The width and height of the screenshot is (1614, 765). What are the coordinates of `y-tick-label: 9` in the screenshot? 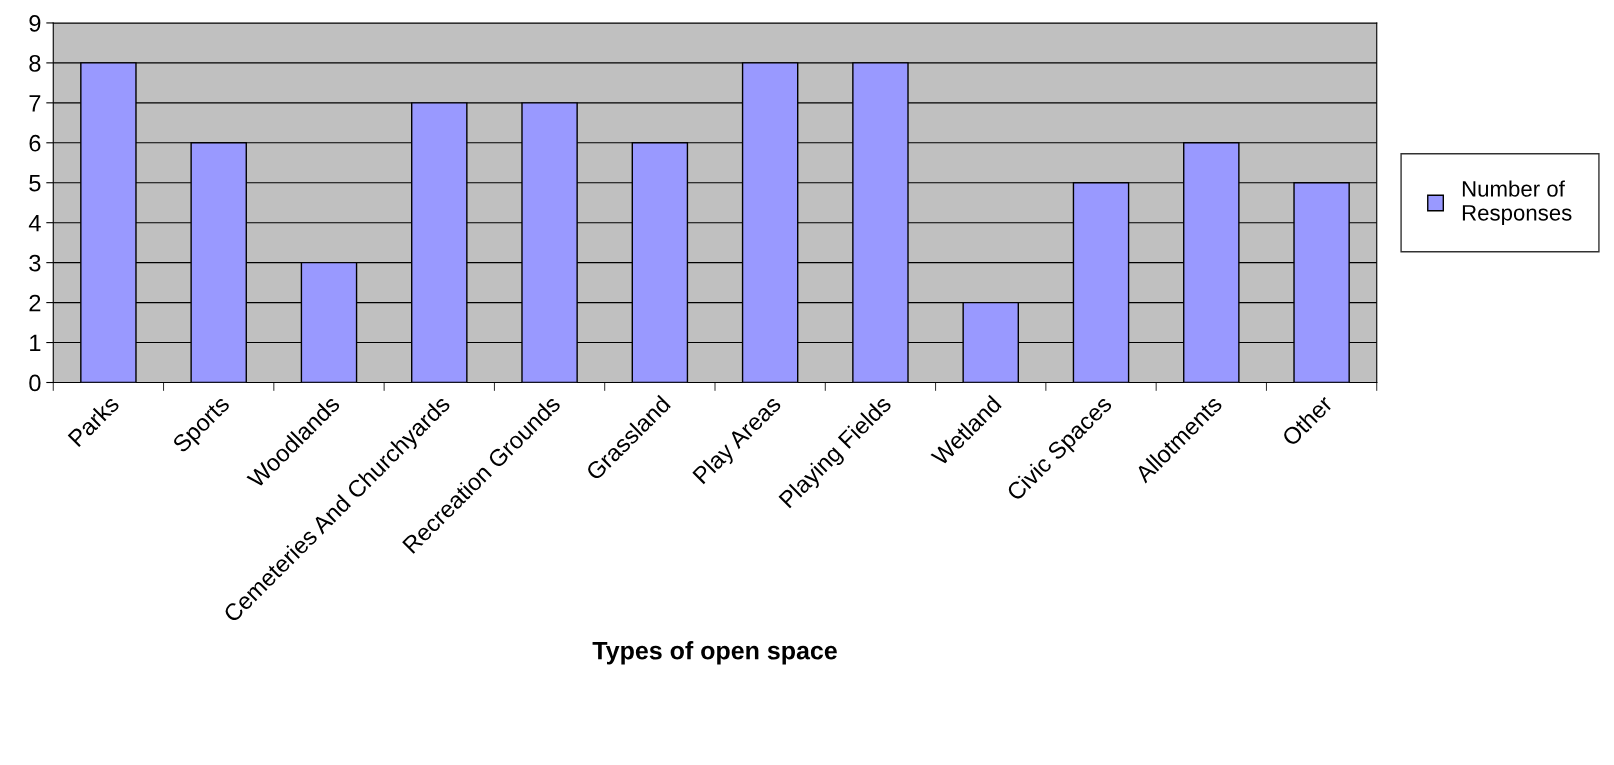 It's located at (35, 23).